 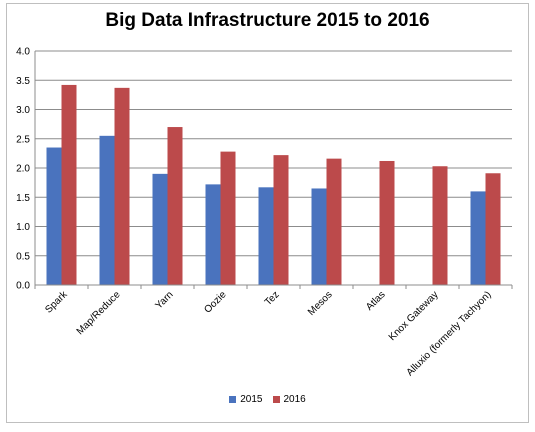 I want to click on legend-label-2015: 2015, so click(x=251, y=399).